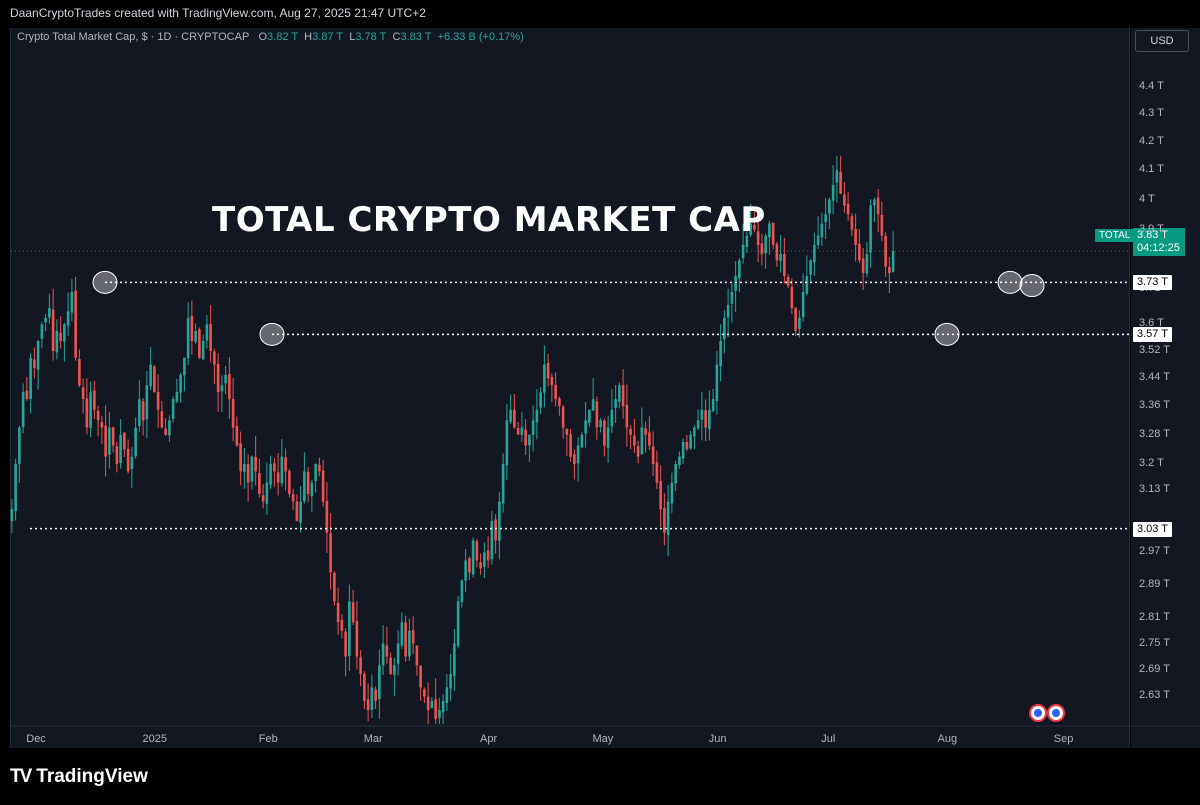 The height and width of the screenshot is (805, 1200). Describe the element at coordinates (79, 777) in the screenshot. I see `tradingview-logo: TV TradingView` at that location.